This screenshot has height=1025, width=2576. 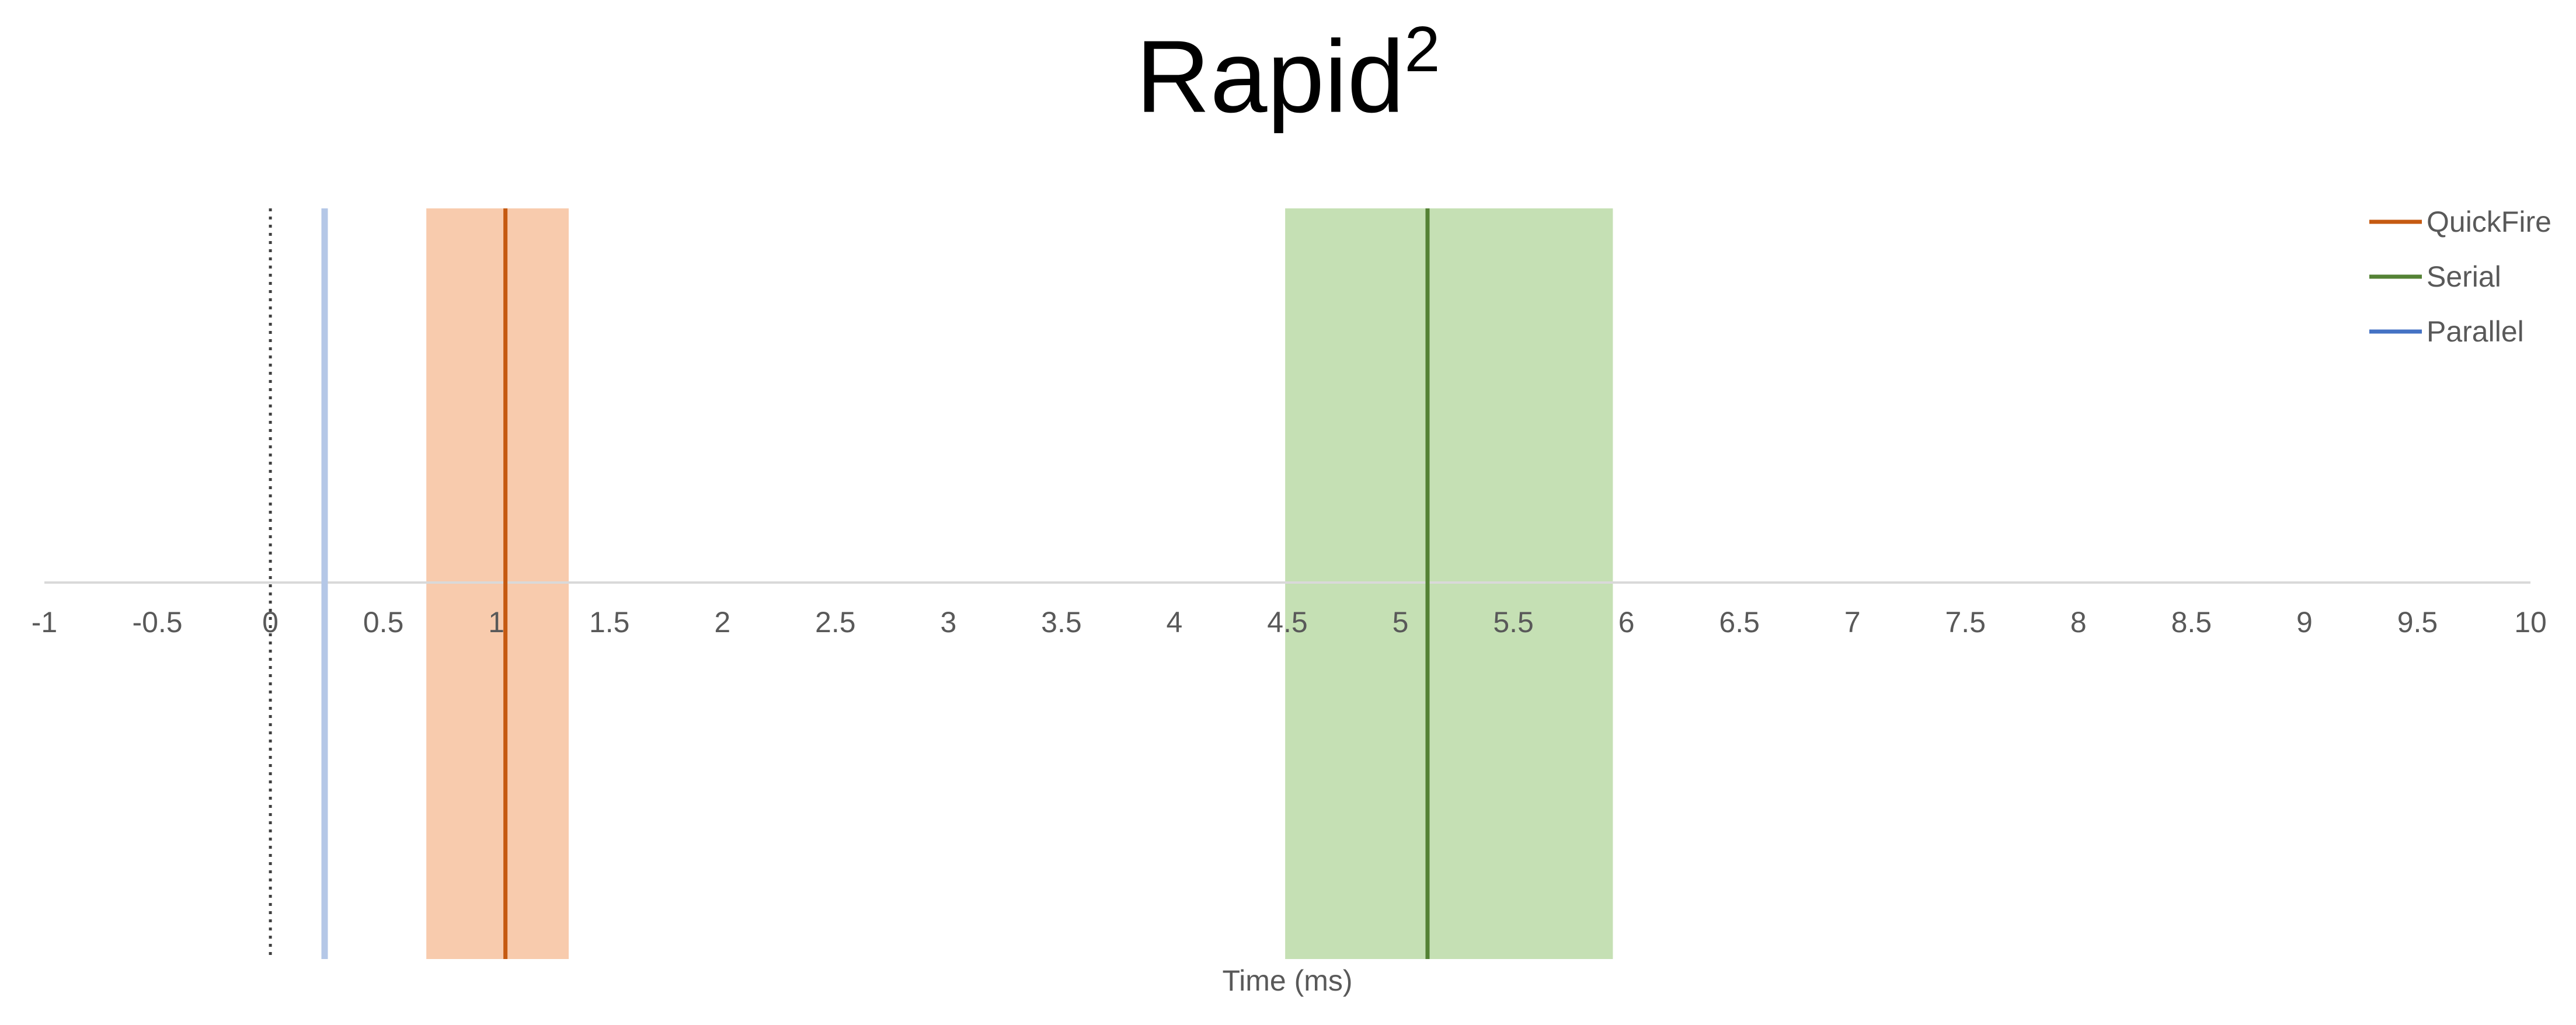 What do you see at coordinates (2191, 623) in the screenshot?
I see `x-tick-label: 8.5` at bounding box center [2191, 623].